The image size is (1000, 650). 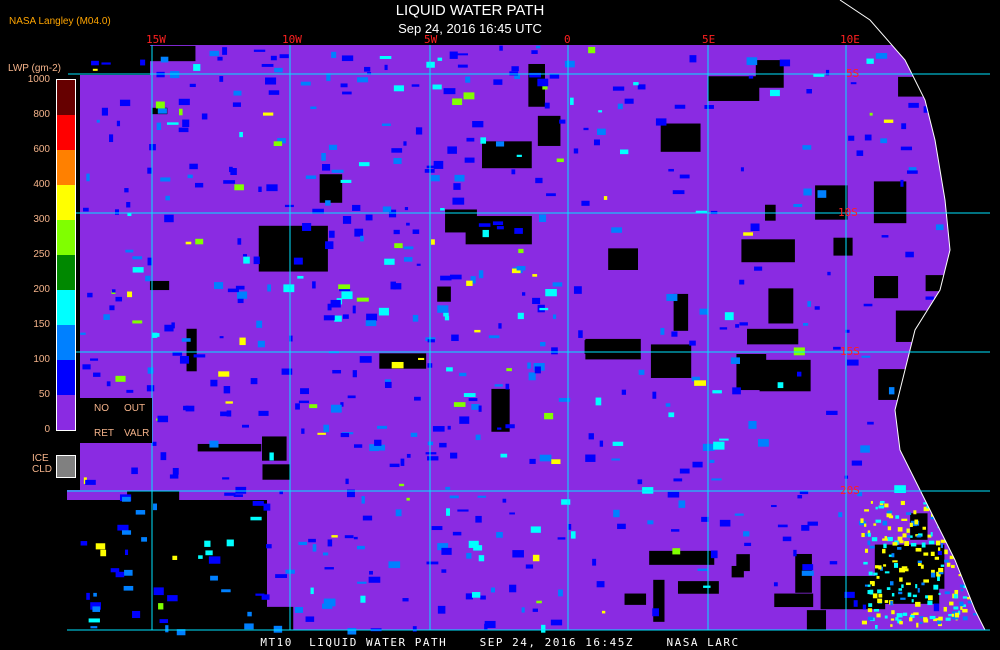 What do you see at coordinates (709, 39) in the screenshot?
I see `lon-label-5e: 5E` at bounding box center [709, 39].